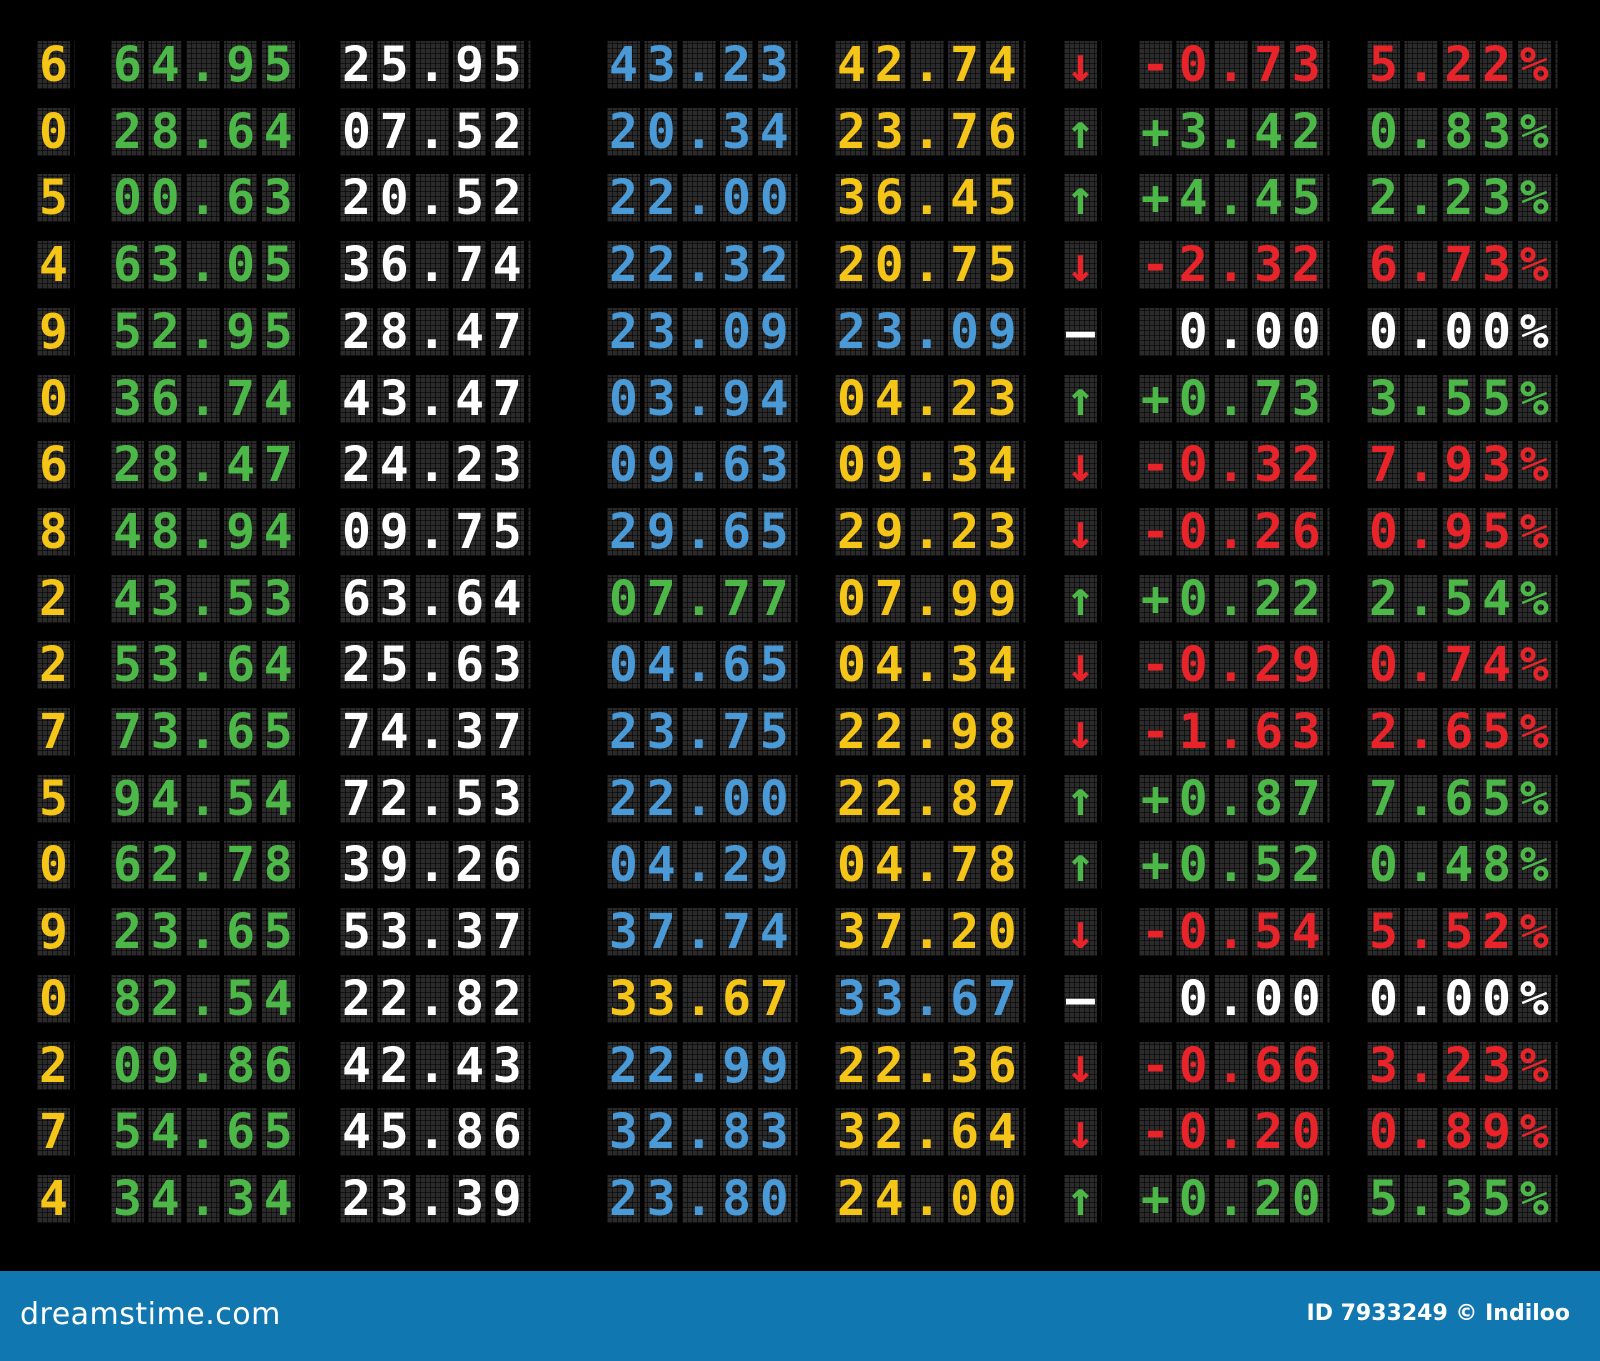  I want to click on value-col-2: 09.75, so click(436, 531).